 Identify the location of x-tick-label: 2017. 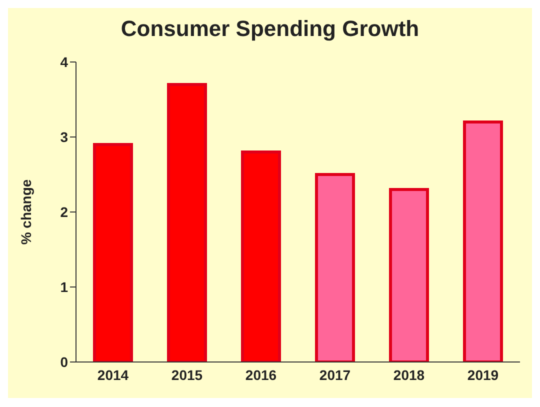
(335, 374).